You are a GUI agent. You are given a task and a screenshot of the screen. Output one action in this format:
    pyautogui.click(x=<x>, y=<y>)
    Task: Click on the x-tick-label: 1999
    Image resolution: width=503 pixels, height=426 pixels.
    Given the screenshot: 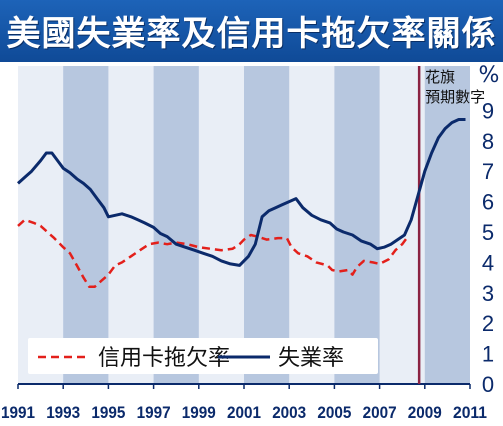 What is the action you would take?
    pyautogui.click(x=199, y=412)
    